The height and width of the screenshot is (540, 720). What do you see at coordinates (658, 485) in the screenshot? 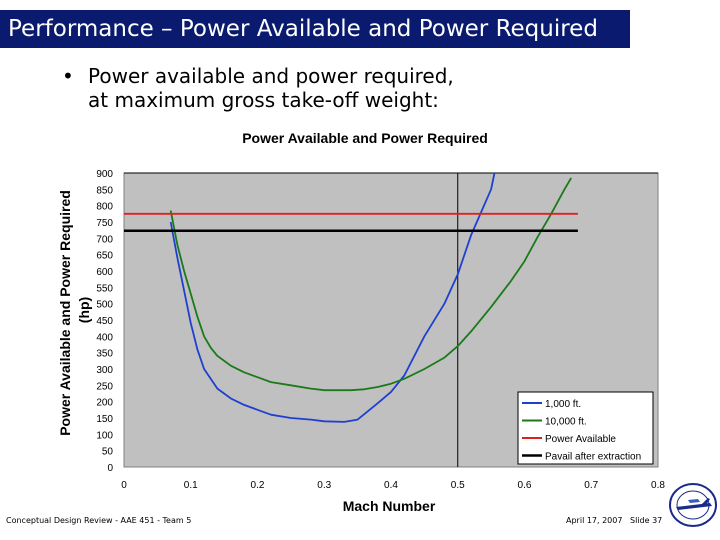
I see `x-tick-label: 0.8` at bounding box center [658, 485].